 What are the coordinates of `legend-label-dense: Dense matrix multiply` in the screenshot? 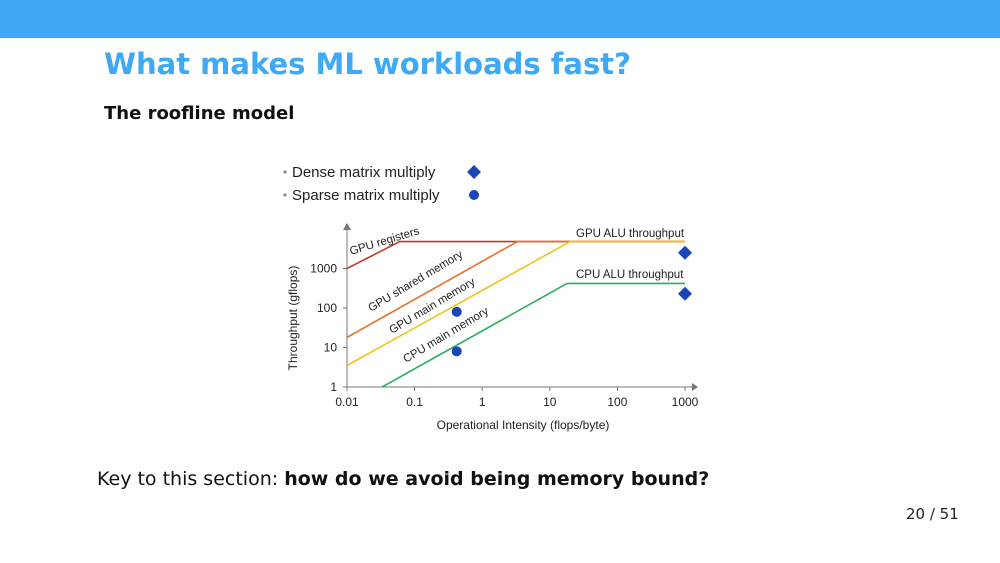 It's located at (364, 172).